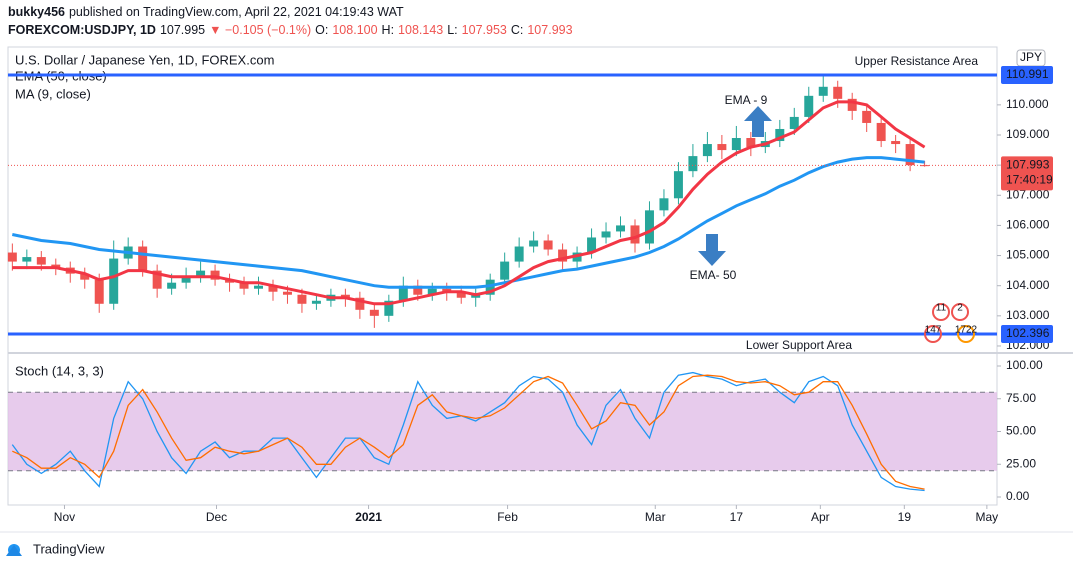 The image size is (1073, 568). I want to click on header-text: L:, so click(452, 30).